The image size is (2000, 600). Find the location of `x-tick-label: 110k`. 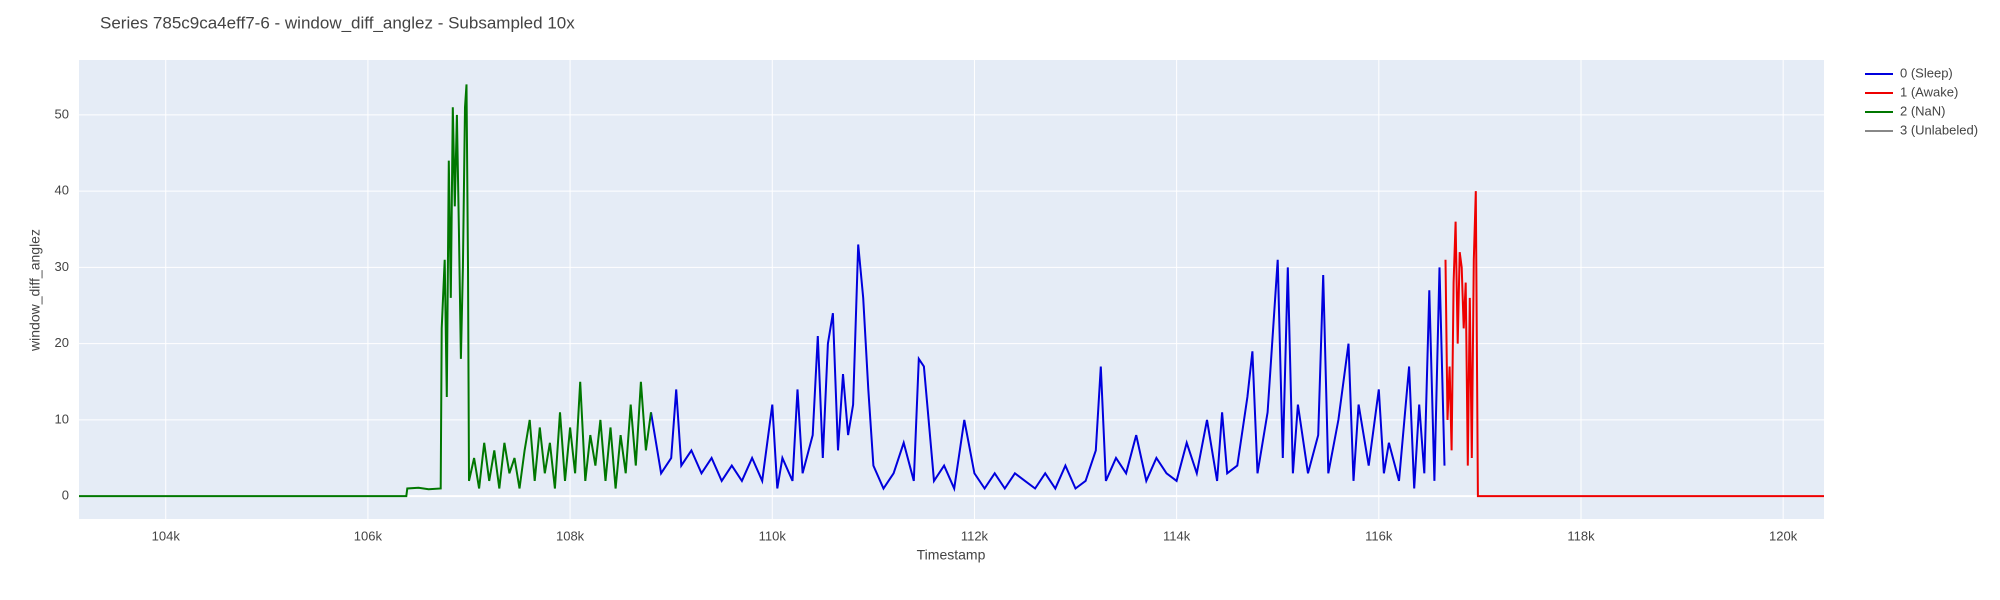

x-tick-label: 110k is located at coordinates (773, 535).